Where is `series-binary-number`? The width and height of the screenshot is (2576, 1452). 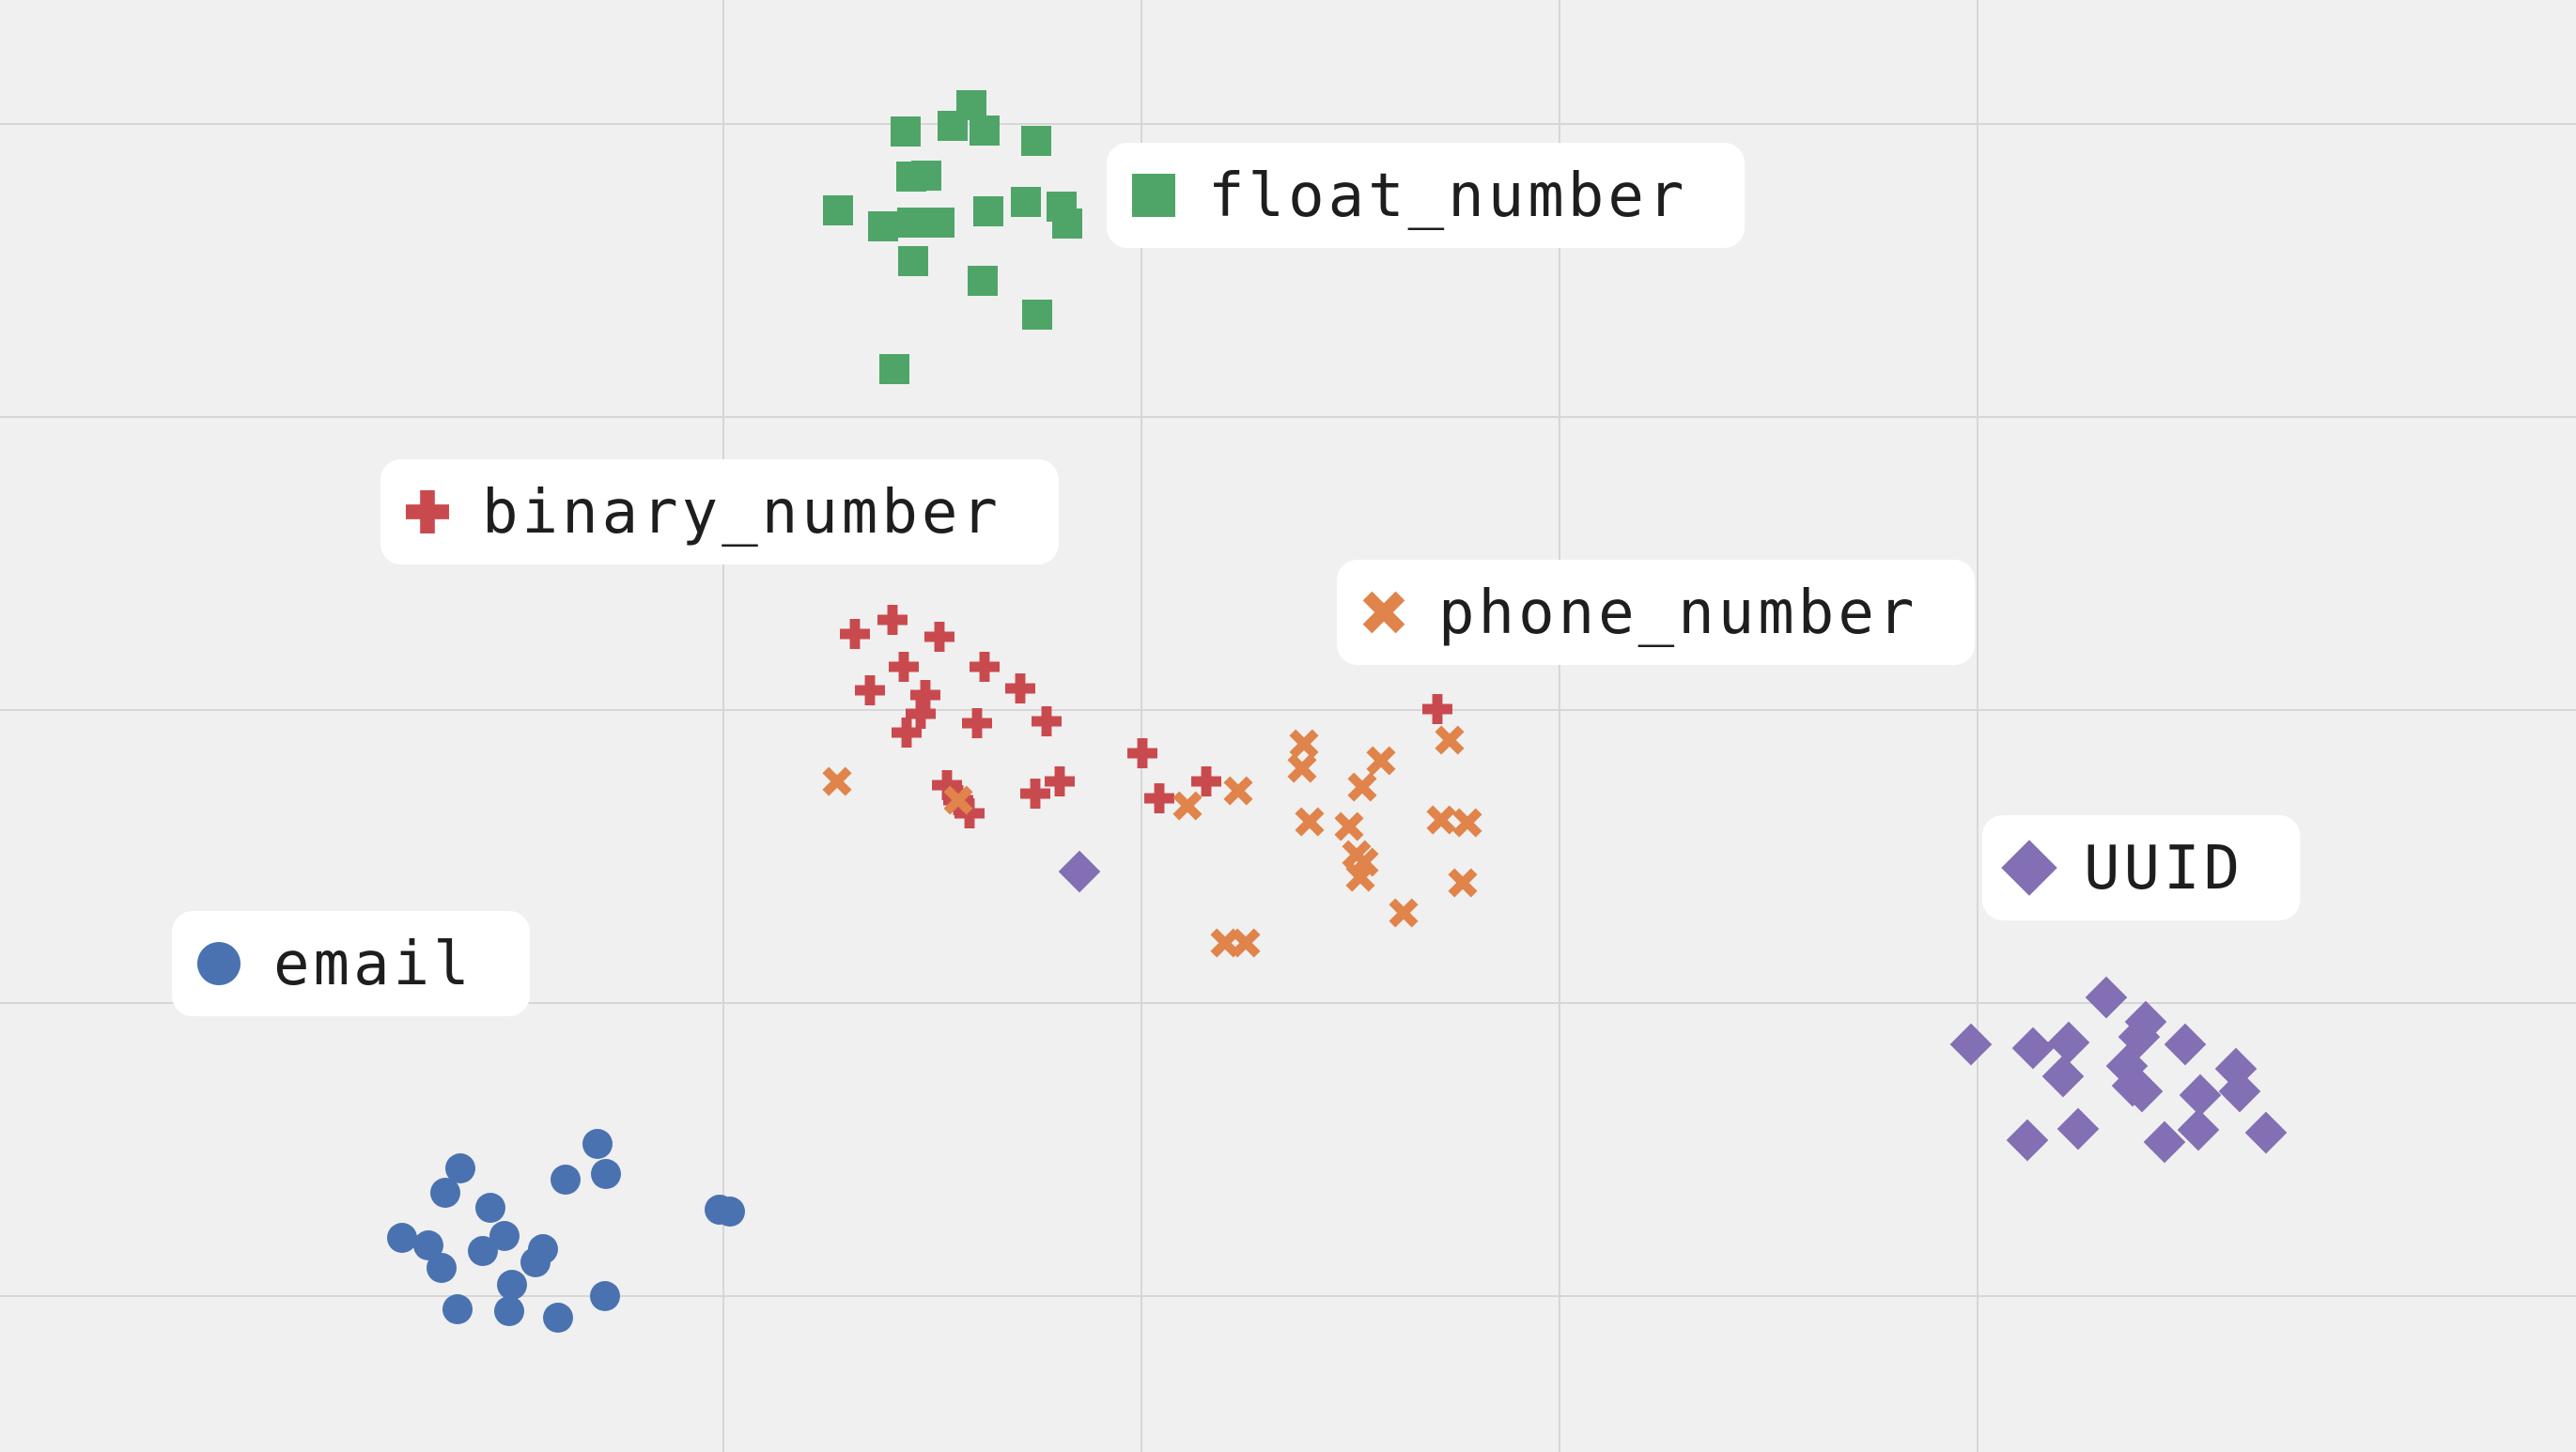
series-binary-number is located at coordinates (1146, 716).